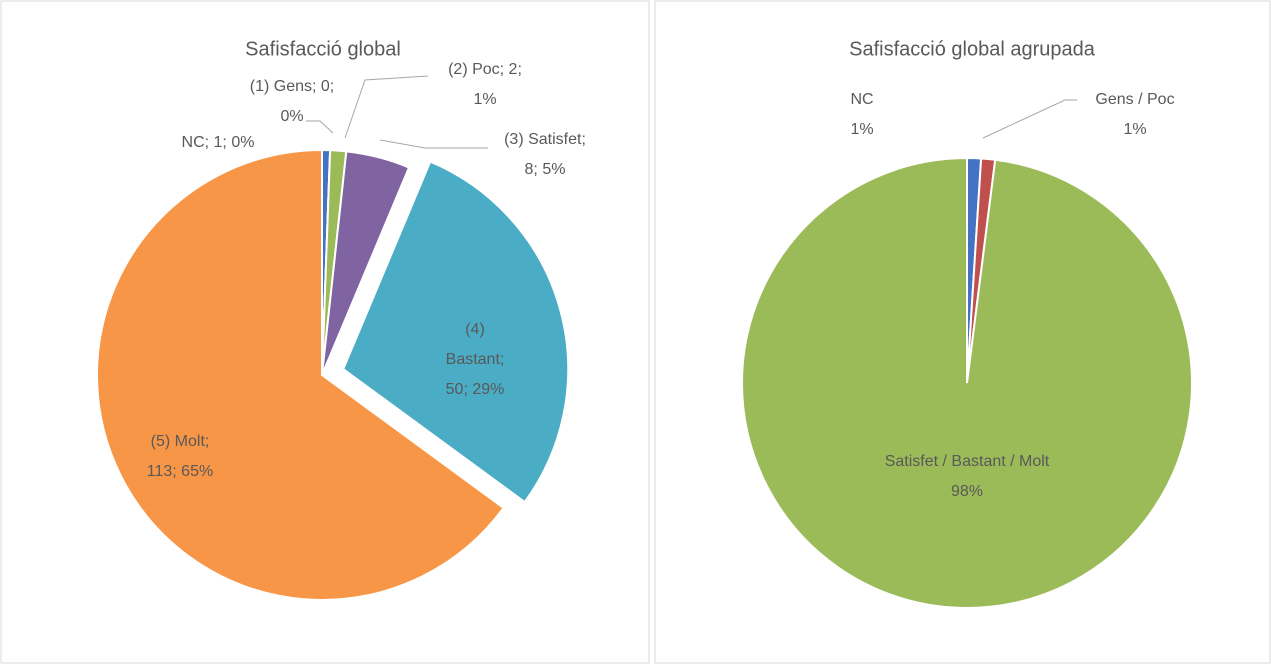 This screenshot has width=1271, height=669. I want to click on data-label: (5) Molt; 113; 65%, so click(180, 456).